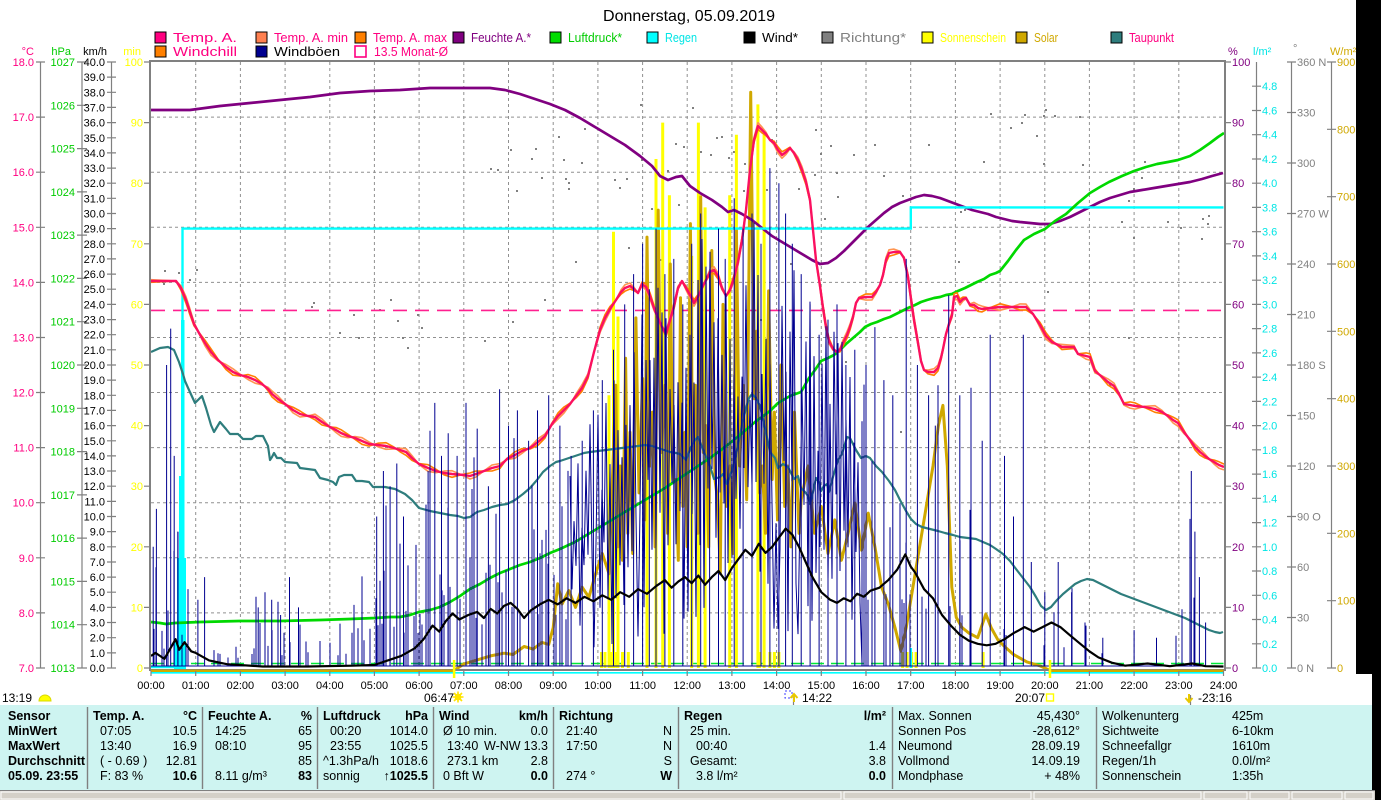  Describe the element at coordinates (94, 139) in the screenshot. I see `svg-text: 35.0` at that location.